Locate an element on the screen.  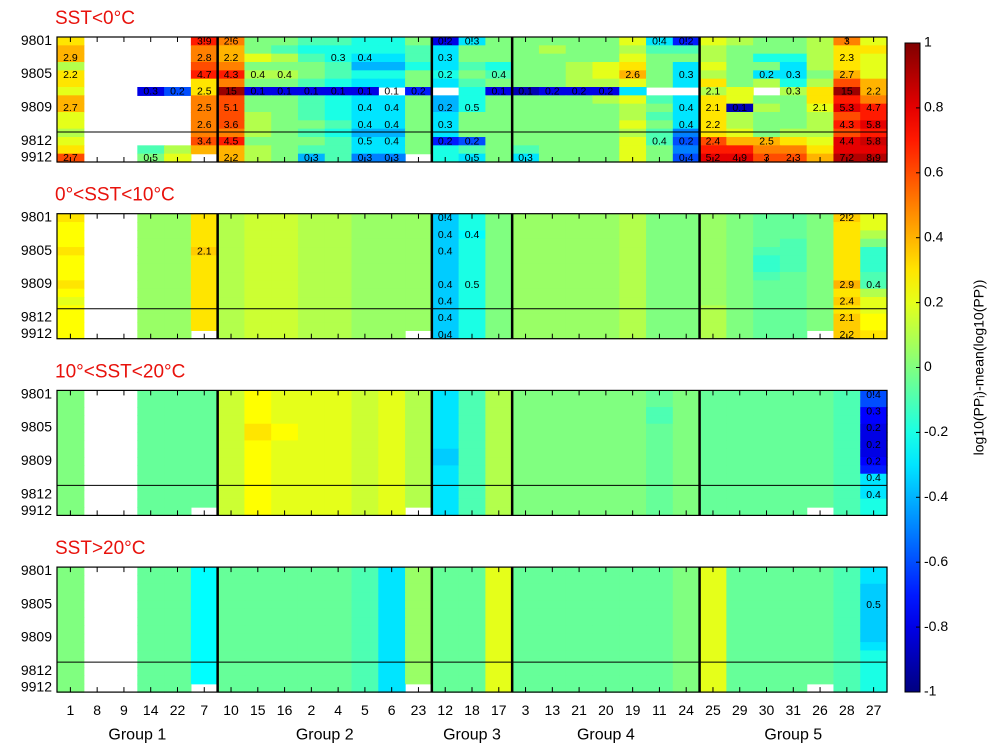
cell-label: 2.5 is located at coordinates (204, 108).